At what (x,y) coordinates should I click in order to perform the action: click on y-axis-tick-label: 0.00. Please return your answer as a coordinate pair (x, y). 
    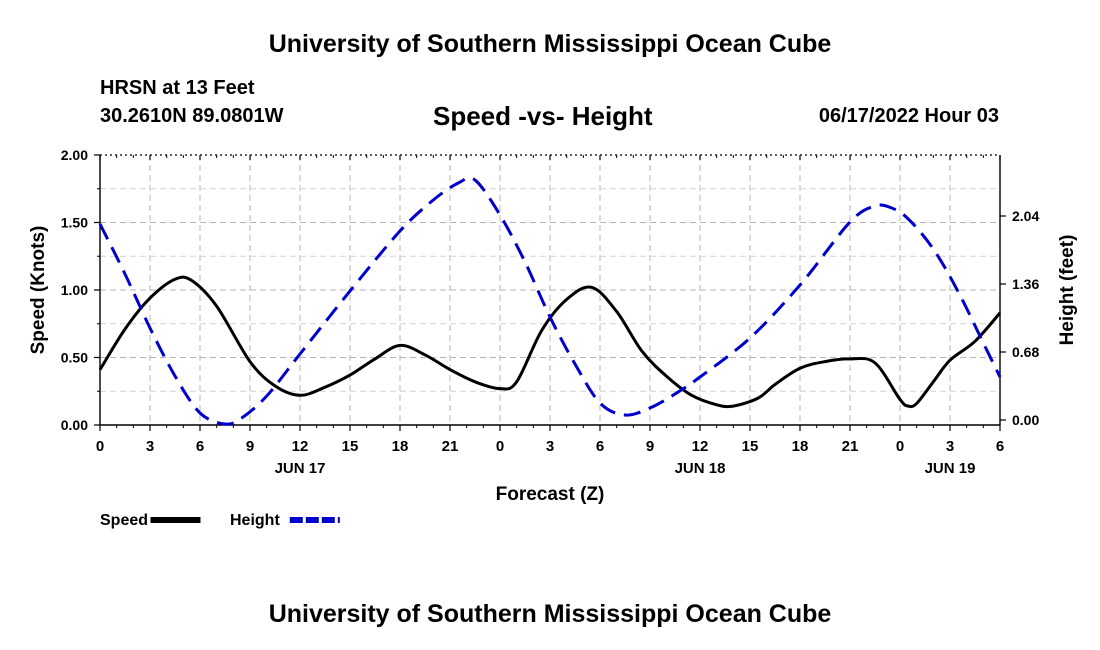
    Looking at the image, I should click on (74, 425).